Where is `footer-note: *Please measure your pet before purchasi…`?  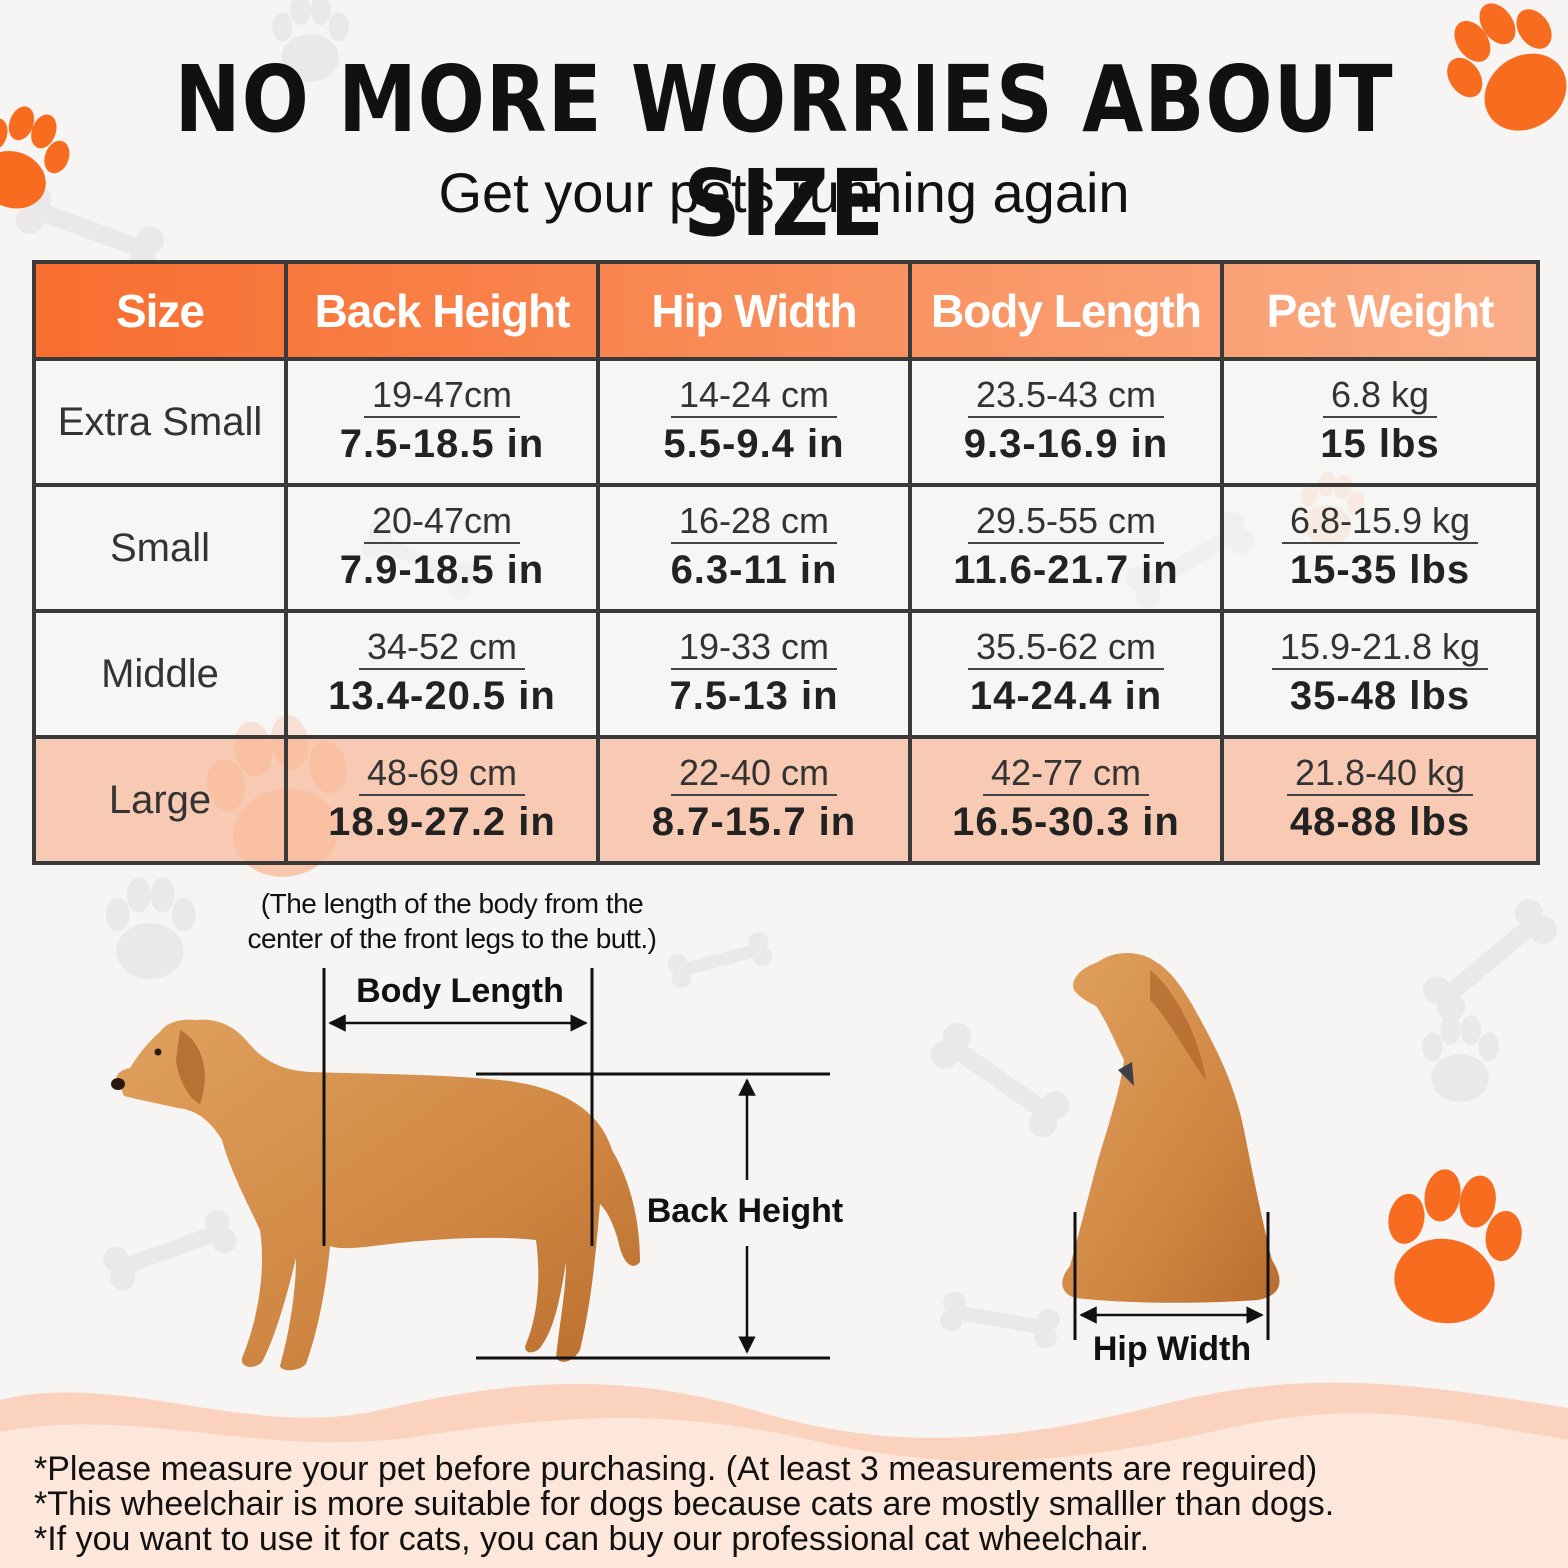
footer-note: *Please measure your pet before purchasi… is located at coordinates (676, 1469).